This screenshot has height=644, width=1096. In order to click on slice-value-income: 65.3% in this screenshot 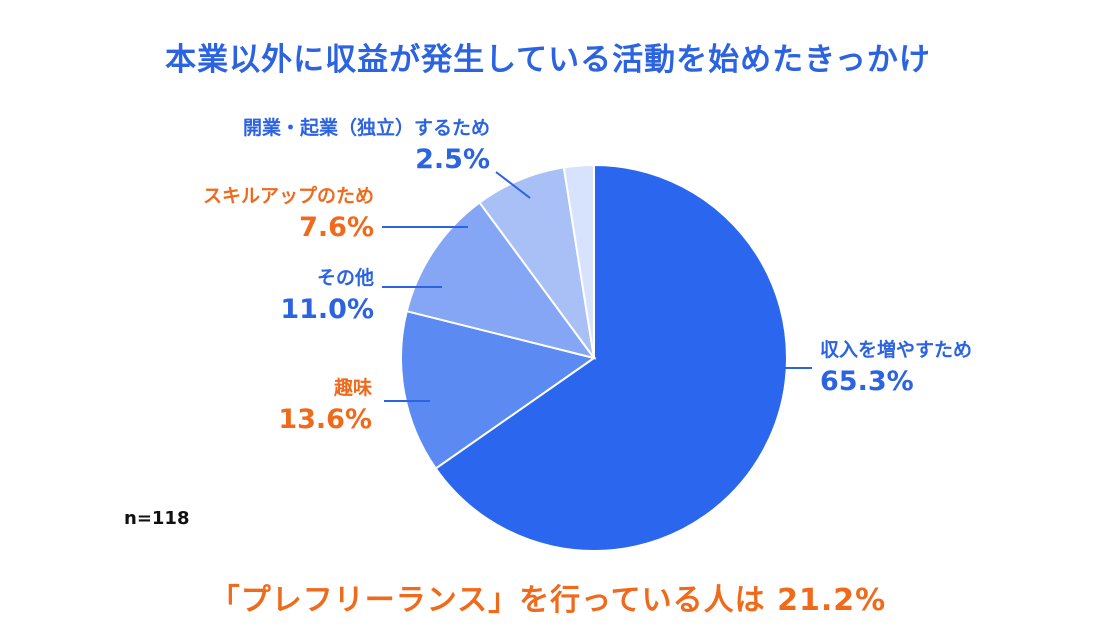, I will do `click(867, 381)`.